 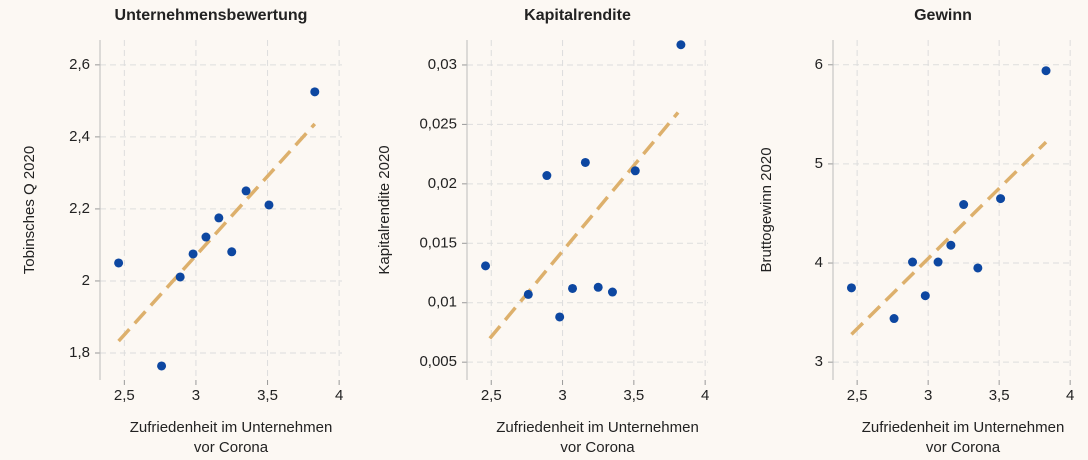 What do you see at coordinates (79, 136) in the screenshot?
I see `y-tick-label: 2,4` at bounding box center [79, 136].